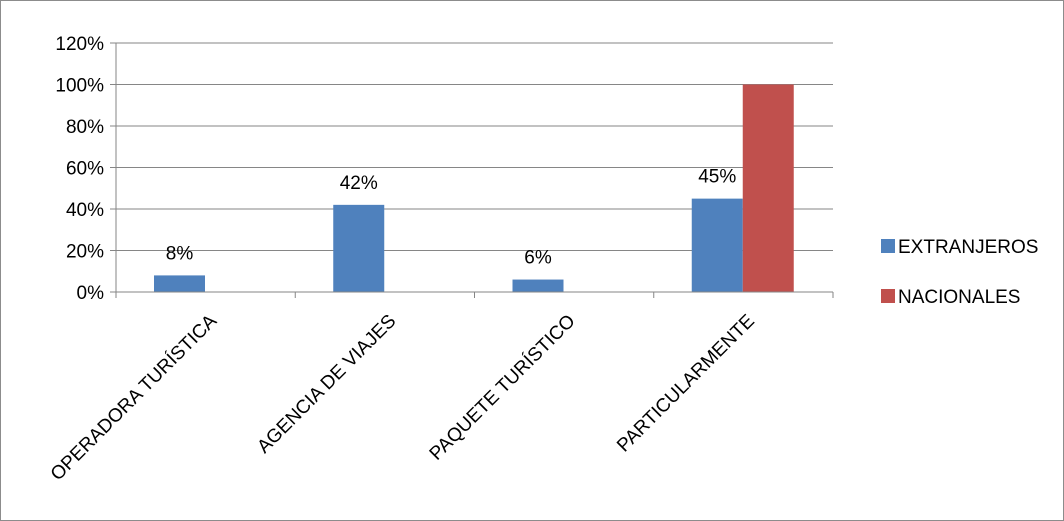 Image resolution: width=1064 pixels, height=521 pixels. I want to click on y-tick-label: 80%, so click(85, 127).